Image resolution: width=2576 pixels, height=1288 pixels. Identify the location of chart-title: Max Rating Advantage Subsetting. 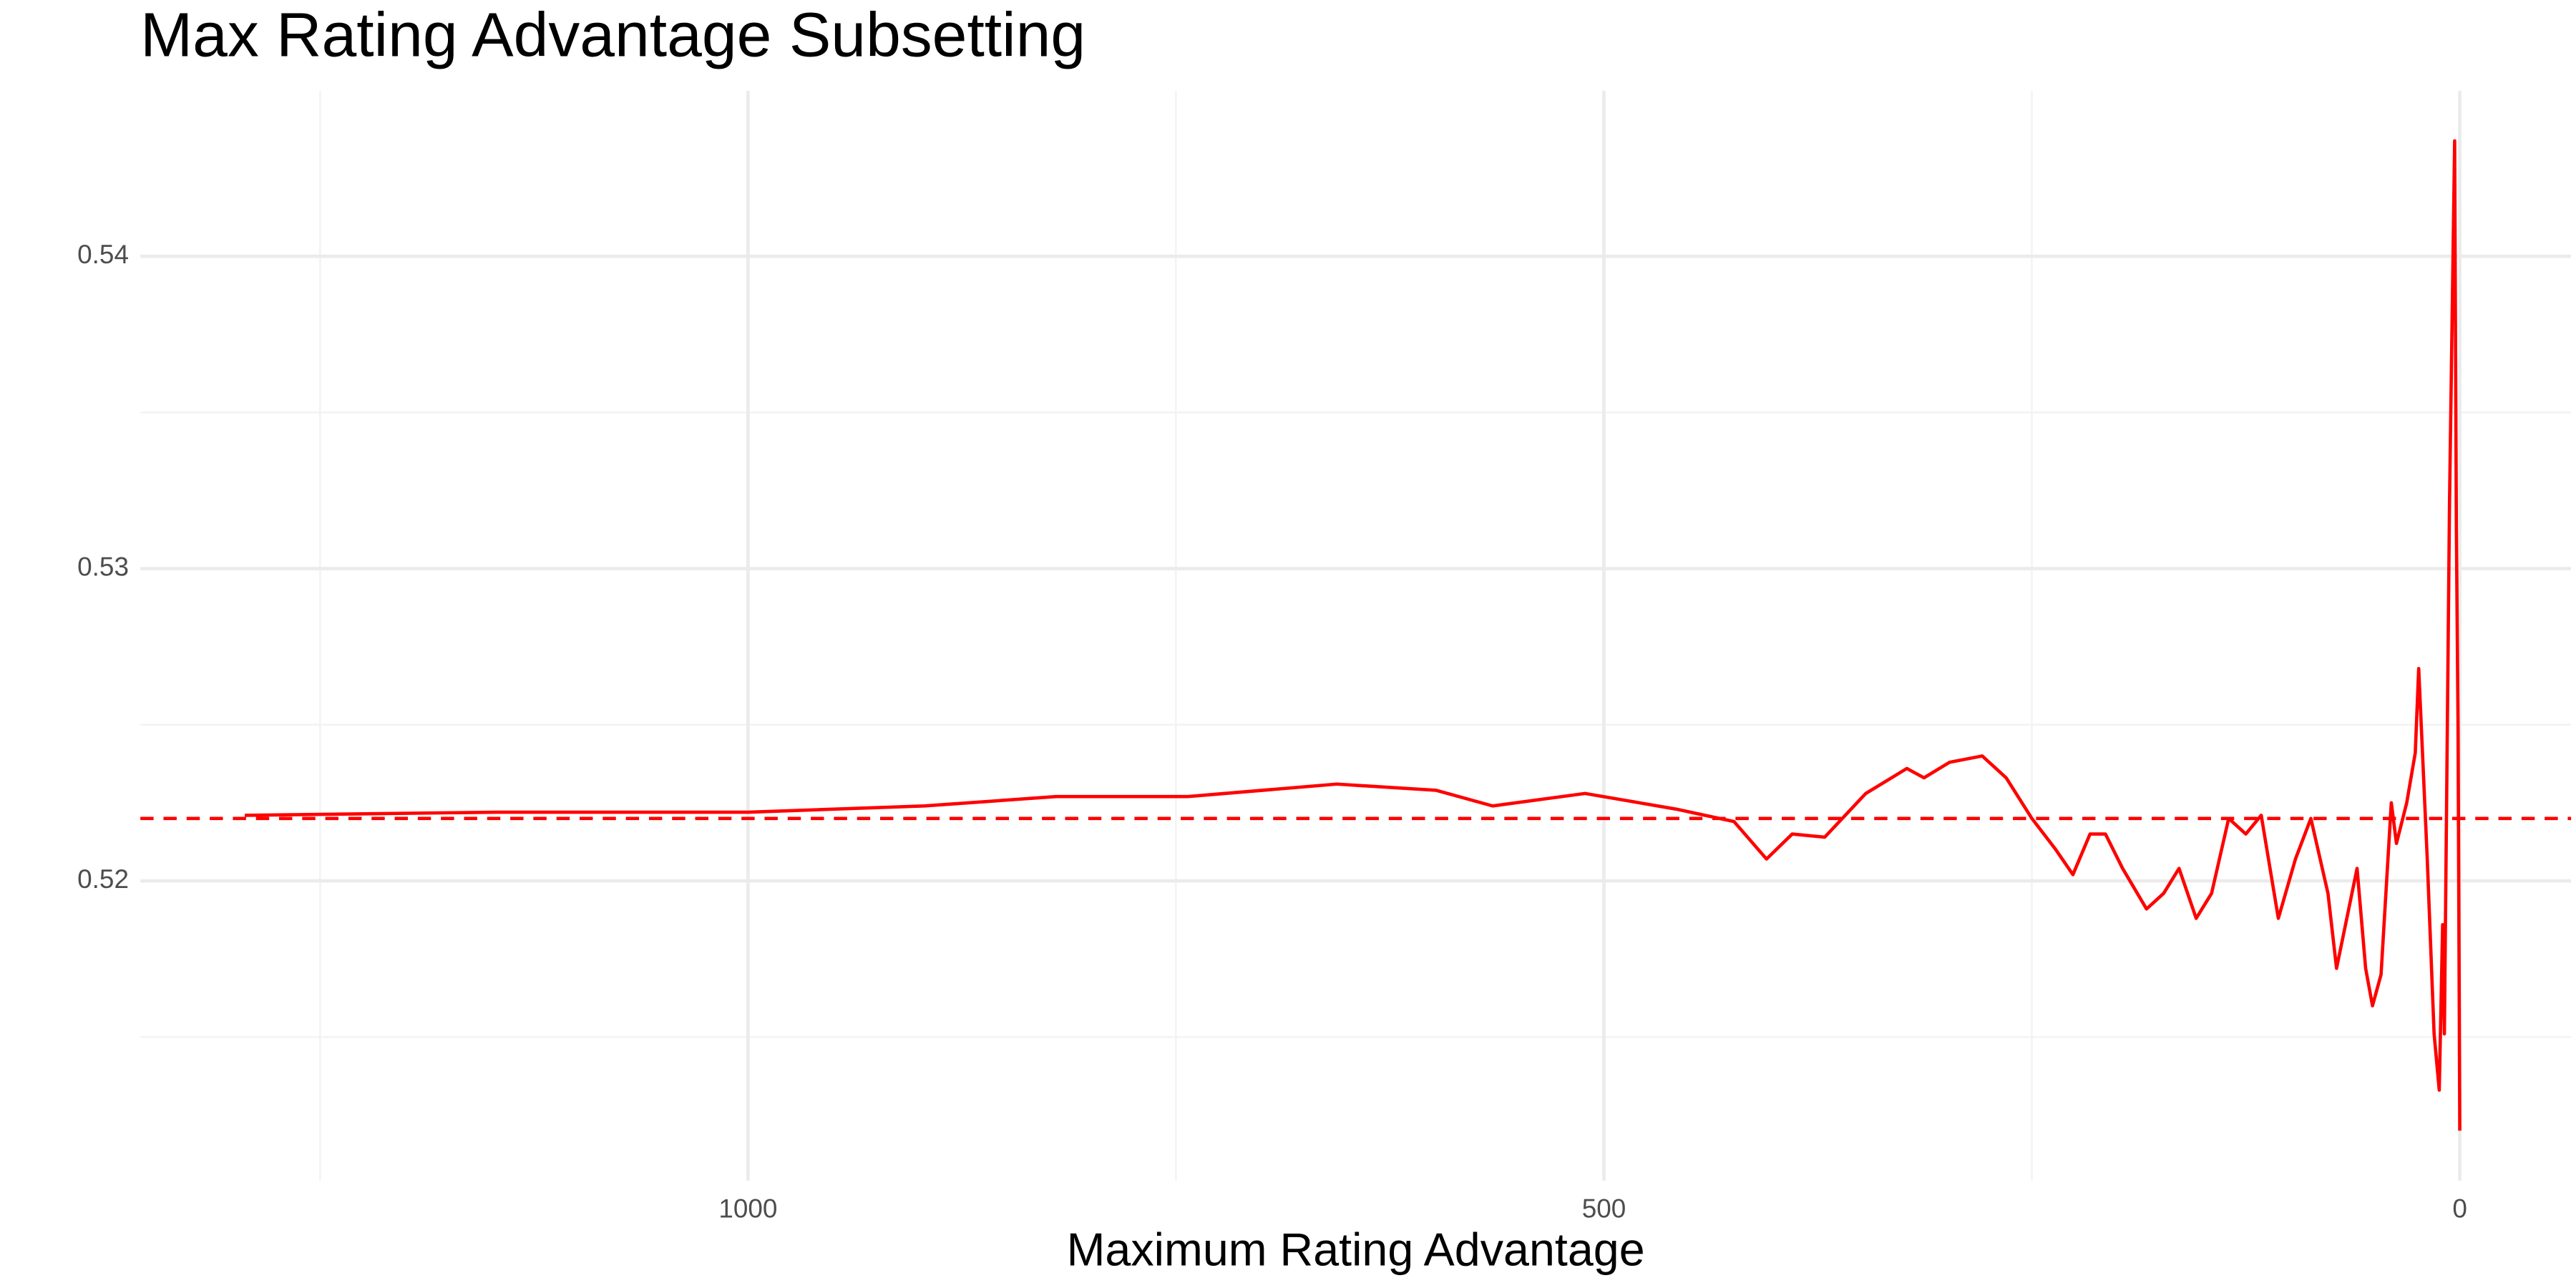
(612, 35).